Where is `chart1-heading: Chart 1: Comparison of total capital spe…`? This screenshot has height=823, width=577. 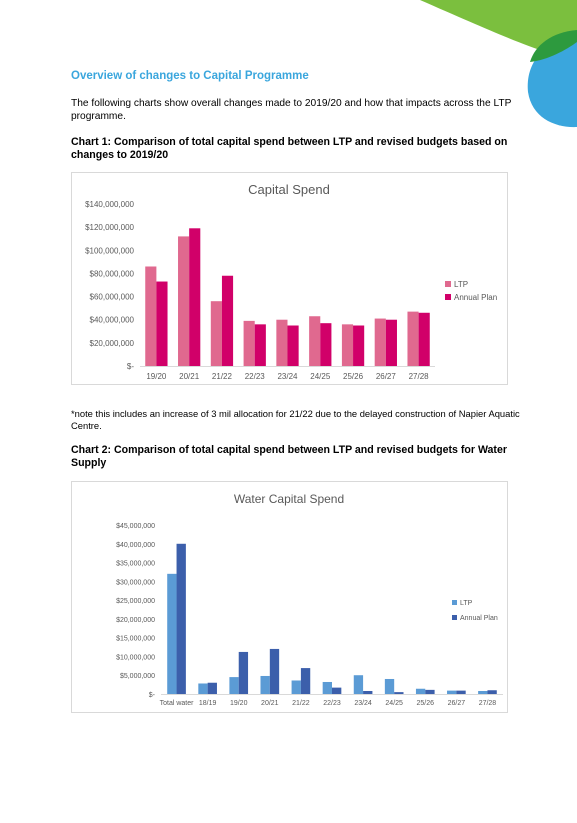 chart1-heading: Chart 1: Comparison of total capital spe… is located at coordinates (289, 148).